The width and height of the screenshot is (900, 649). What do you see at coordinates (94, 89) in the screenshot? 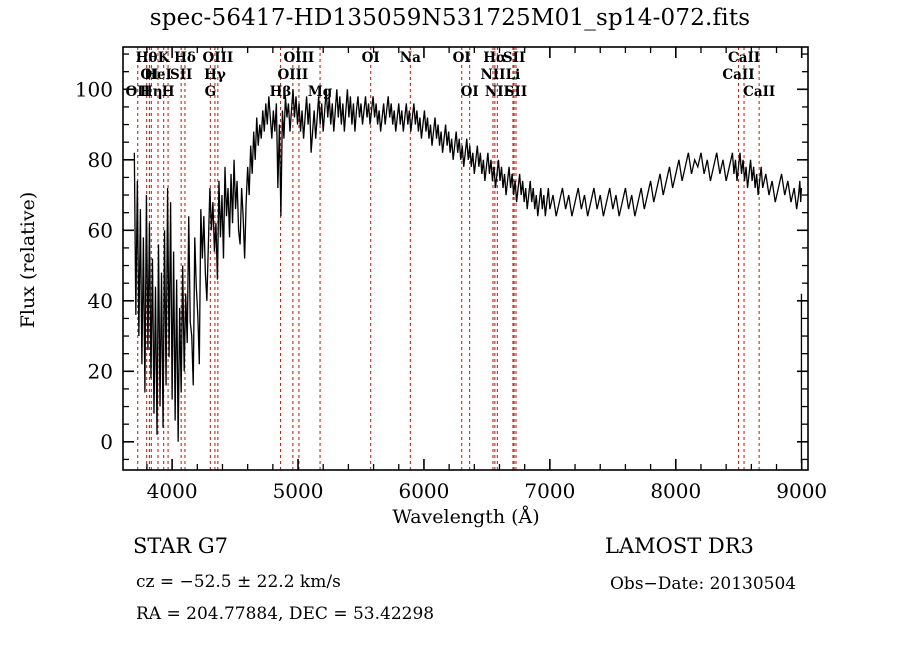
I see `y-tick-label: 100` at bounding box center [94, 89].